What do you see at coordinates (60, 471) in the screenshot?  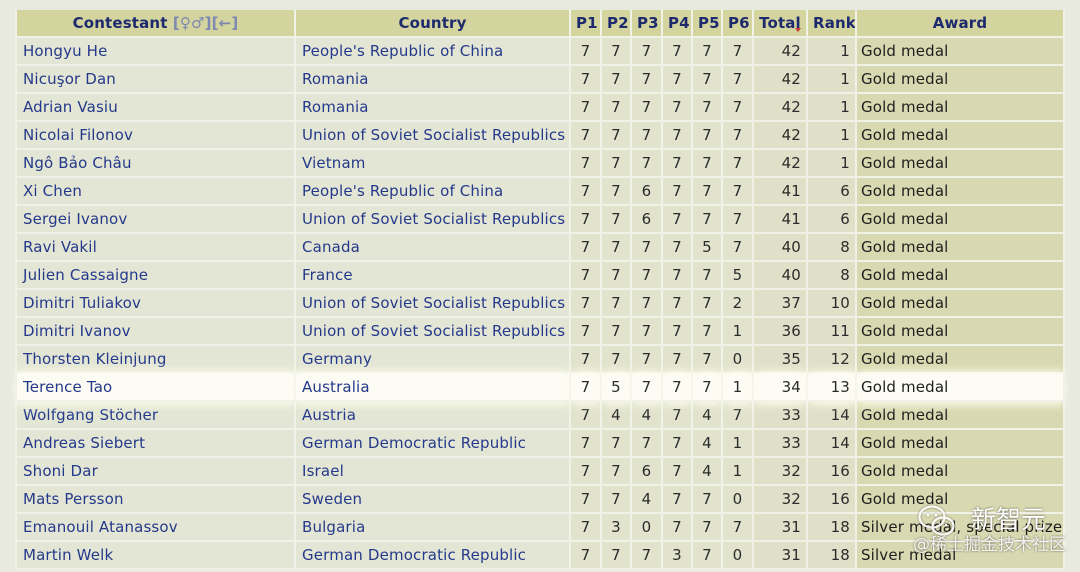 I see `contestant-link: Shoni Dar` at bounding box center [60, 471].